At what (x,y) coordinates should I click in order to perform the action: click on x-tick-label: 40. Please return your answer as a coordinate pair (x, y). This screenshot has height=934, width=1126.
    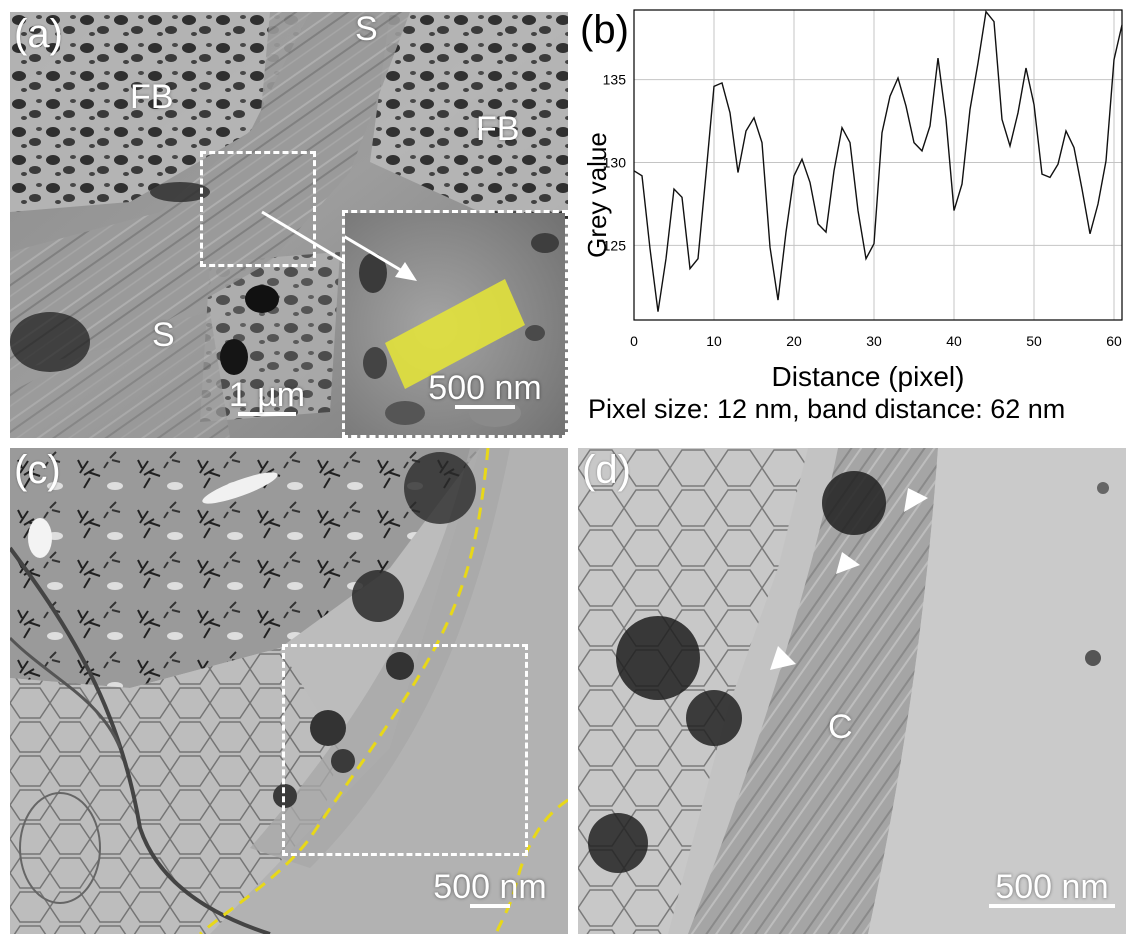
    Looking at the image, I should click on (954, 341).